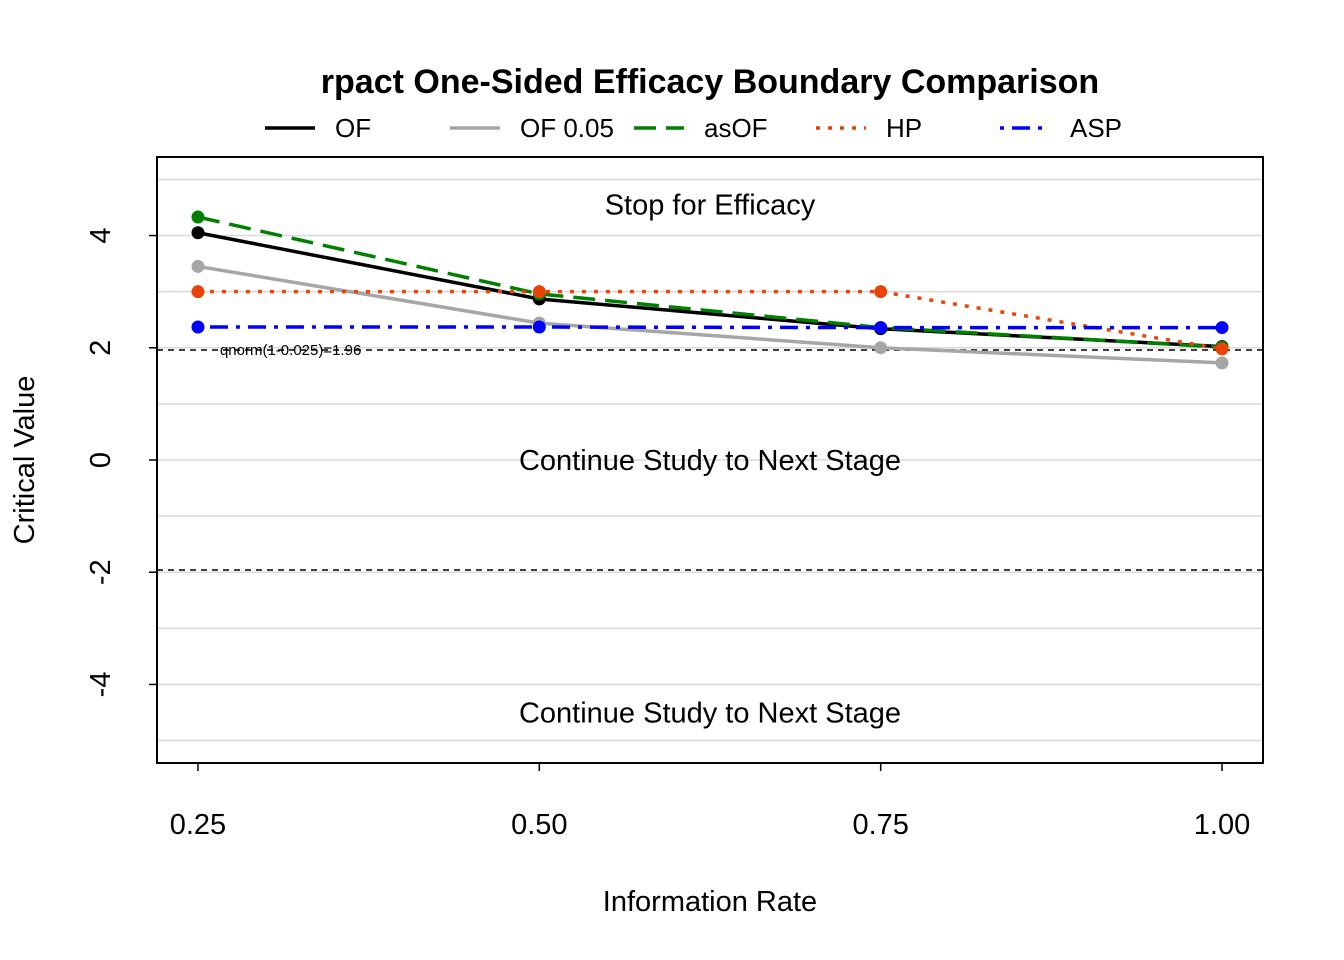 The image size is (1344, 960). Describe the element at coordinates (880, 825) in the screenshot. I see `x-tick-label: 0.75` at that location.